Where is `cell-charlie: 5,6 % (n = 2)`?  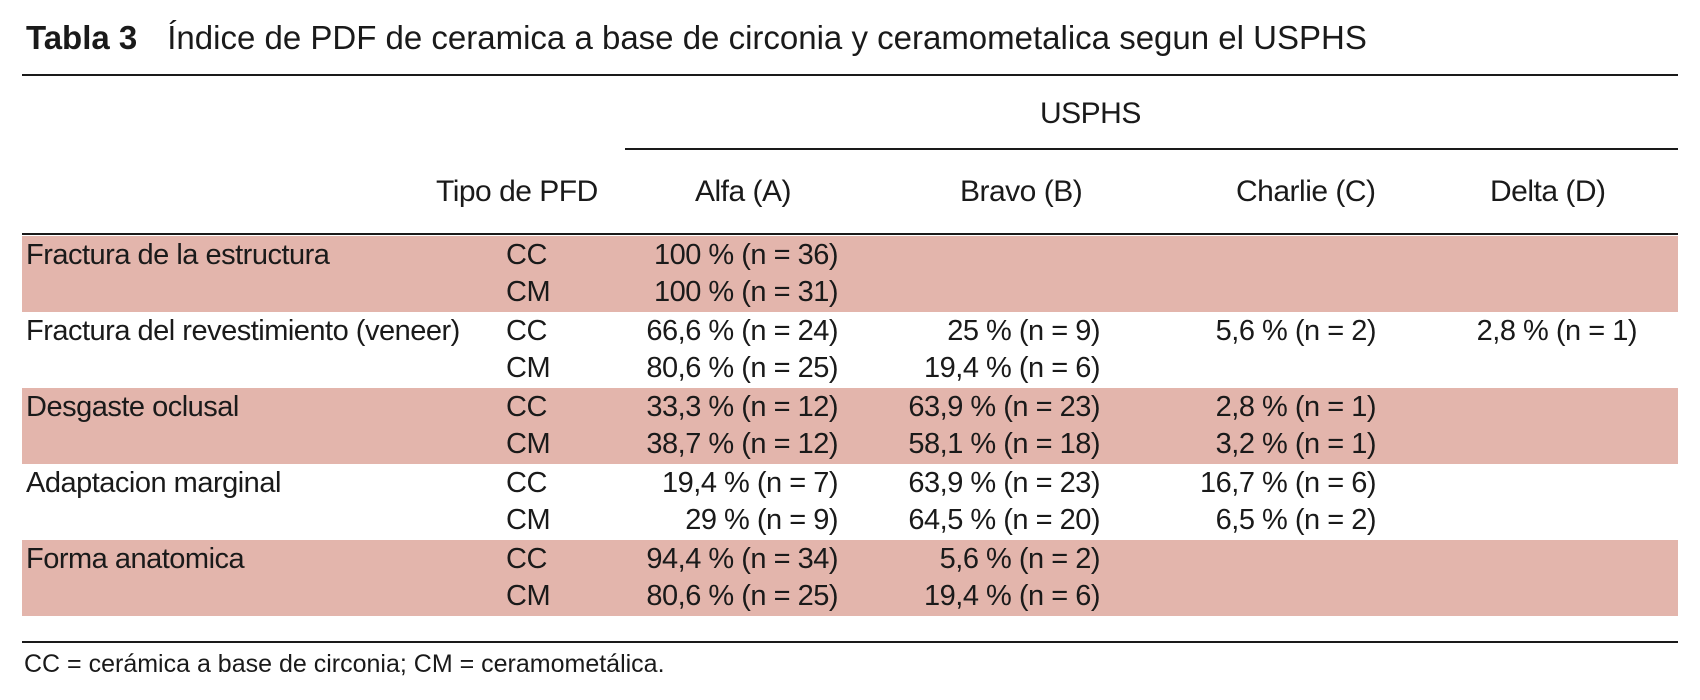
cell-charlie: 5,6 % (n = 2) is located at coordinates (1296, 331).